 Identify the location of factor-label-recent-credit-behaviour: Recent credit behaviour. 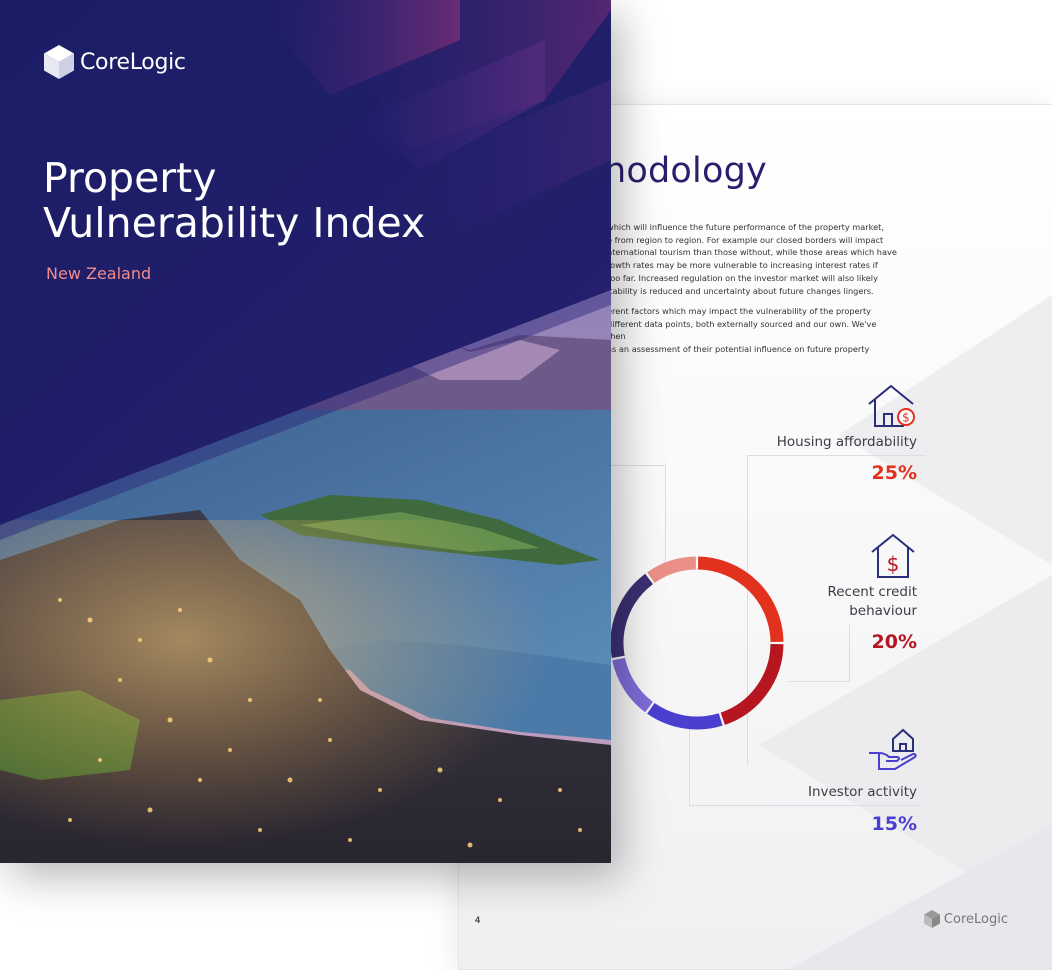
(872, 602).